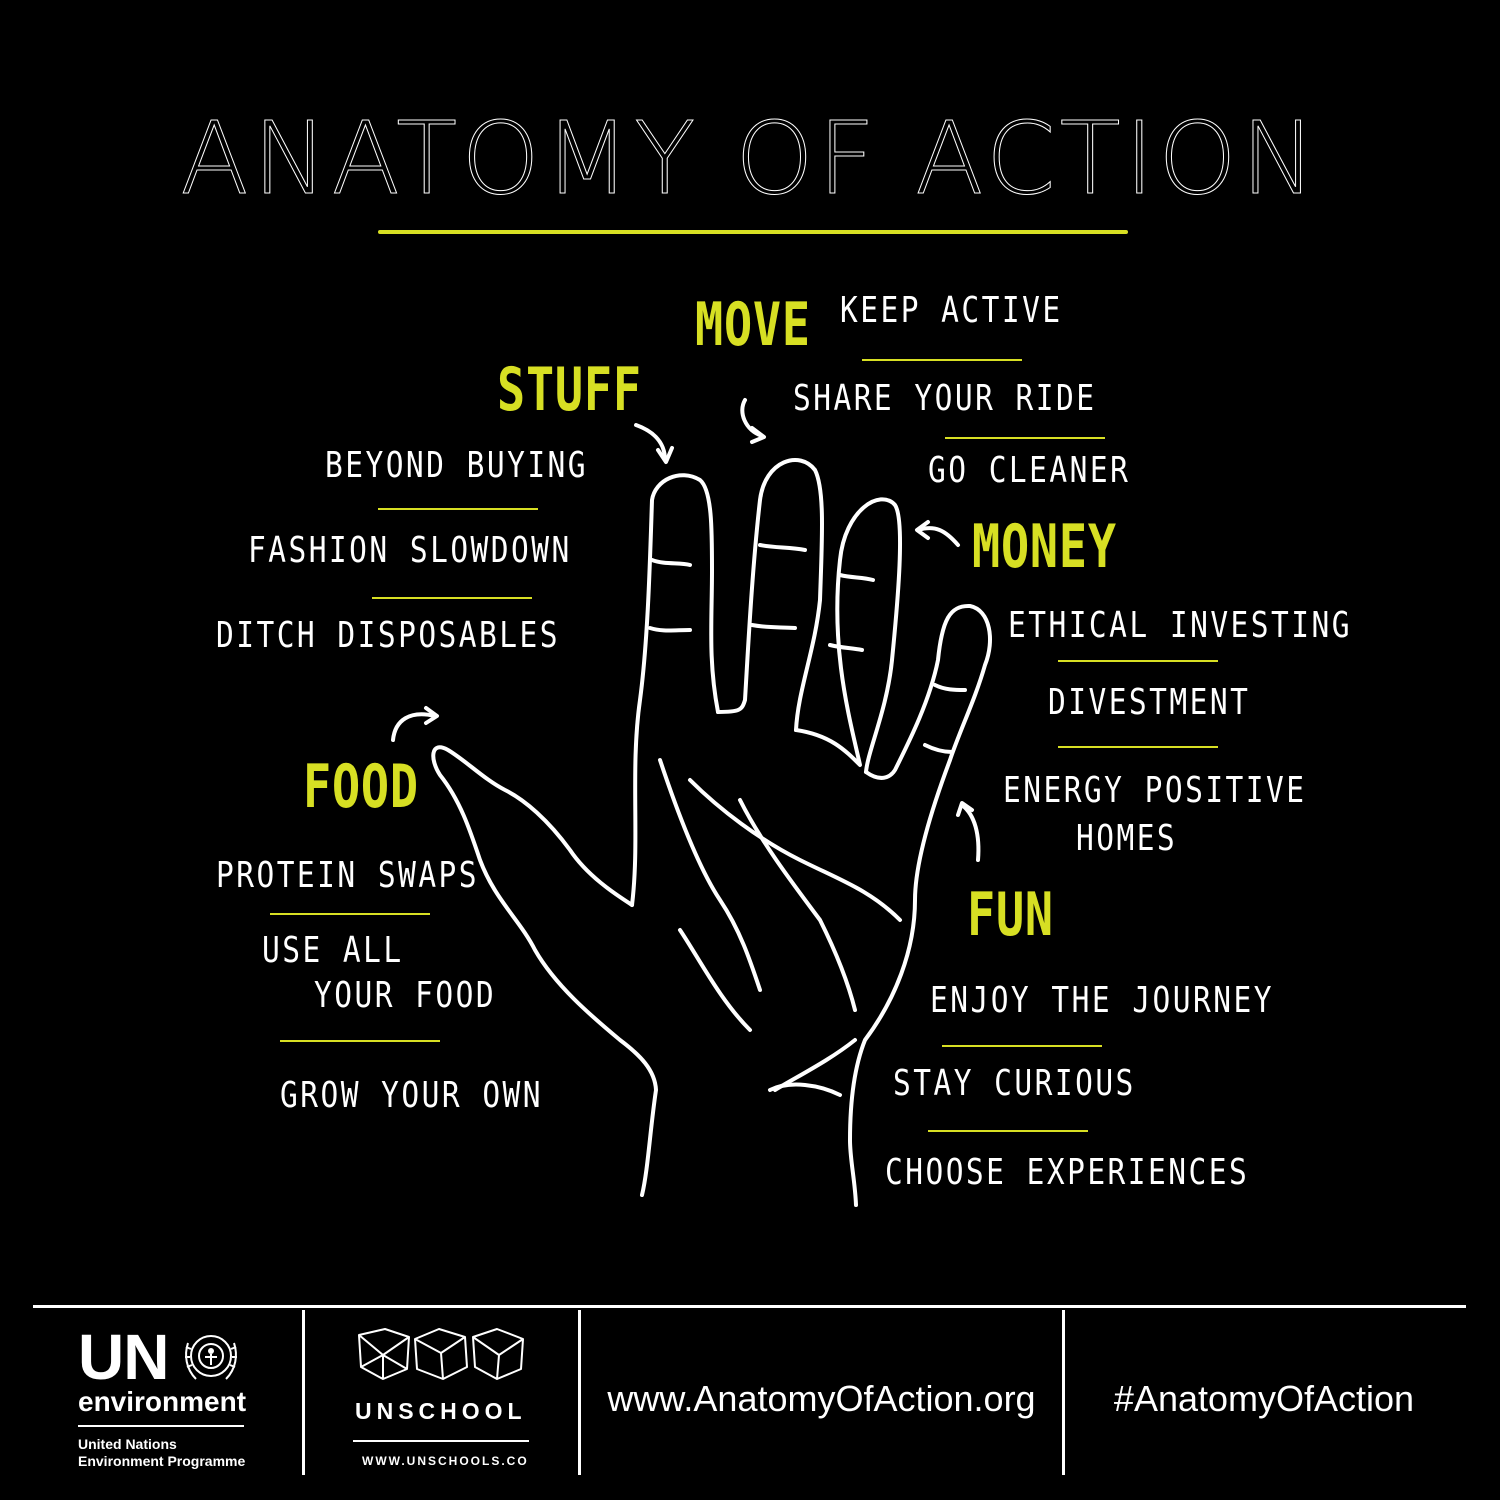  I want to click on hashtag: #AnatomyOfAction, so click(1264, 1398).